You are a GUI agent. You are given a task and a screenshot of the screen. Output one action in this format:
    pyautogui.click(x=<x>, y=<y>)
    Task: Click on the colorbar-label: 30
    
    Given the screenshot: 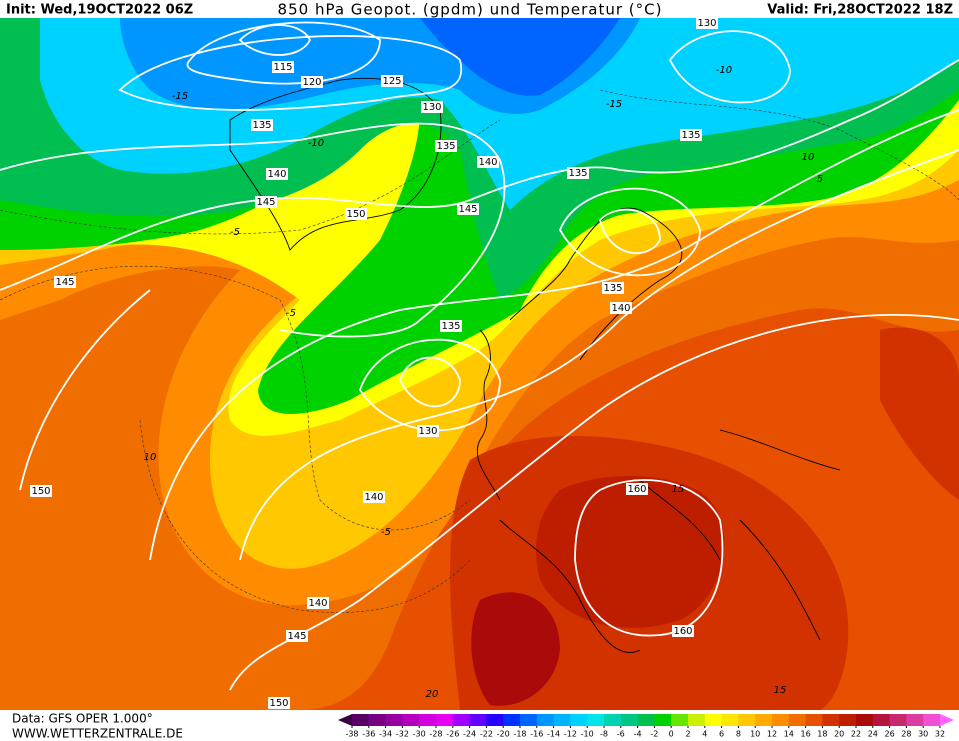 What is the action you would take?
    pyautogui.click(x=923, y=734)
    